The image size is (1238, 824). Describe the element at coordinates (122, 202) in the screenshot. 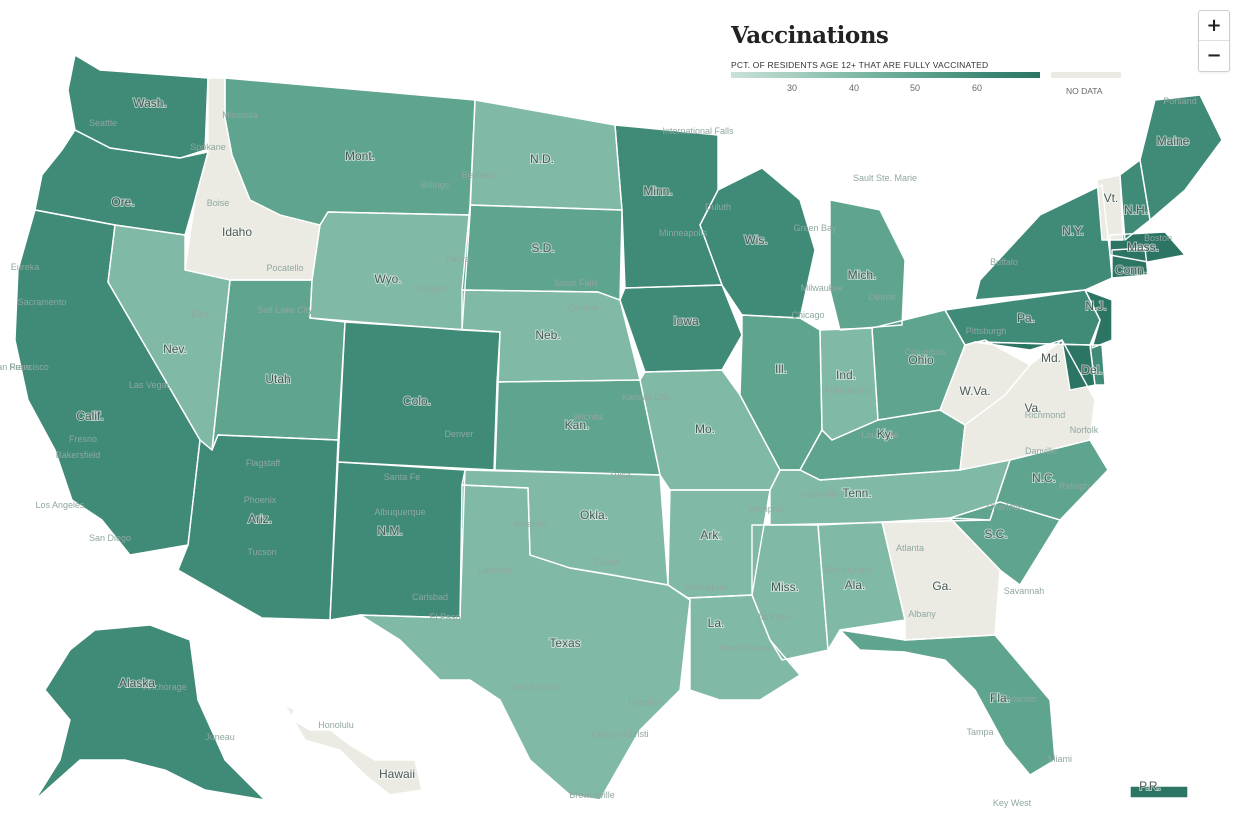

I see `state-label-or: Ore.` at that location.